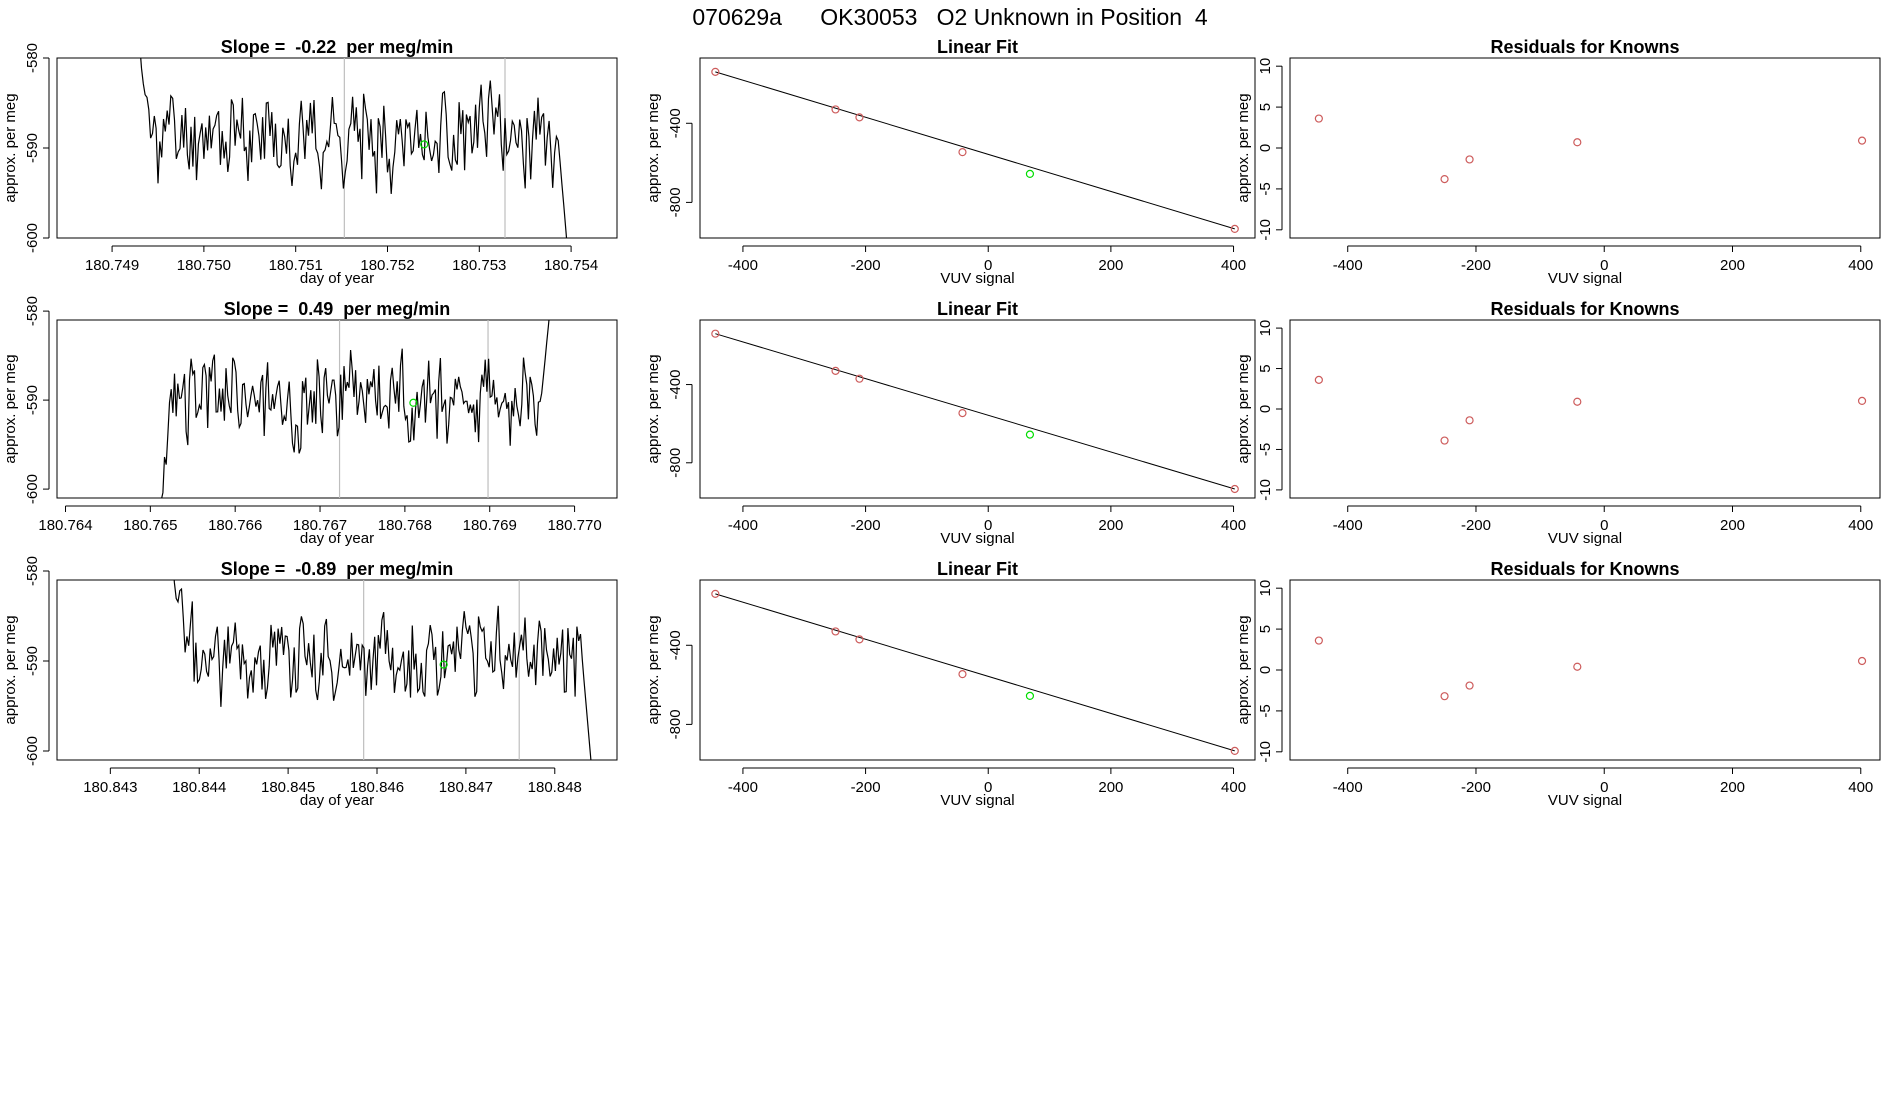  Describe the element at coordinates (235, 525) in the screenshot. I see `x-tick-label: 180.766` at that location.